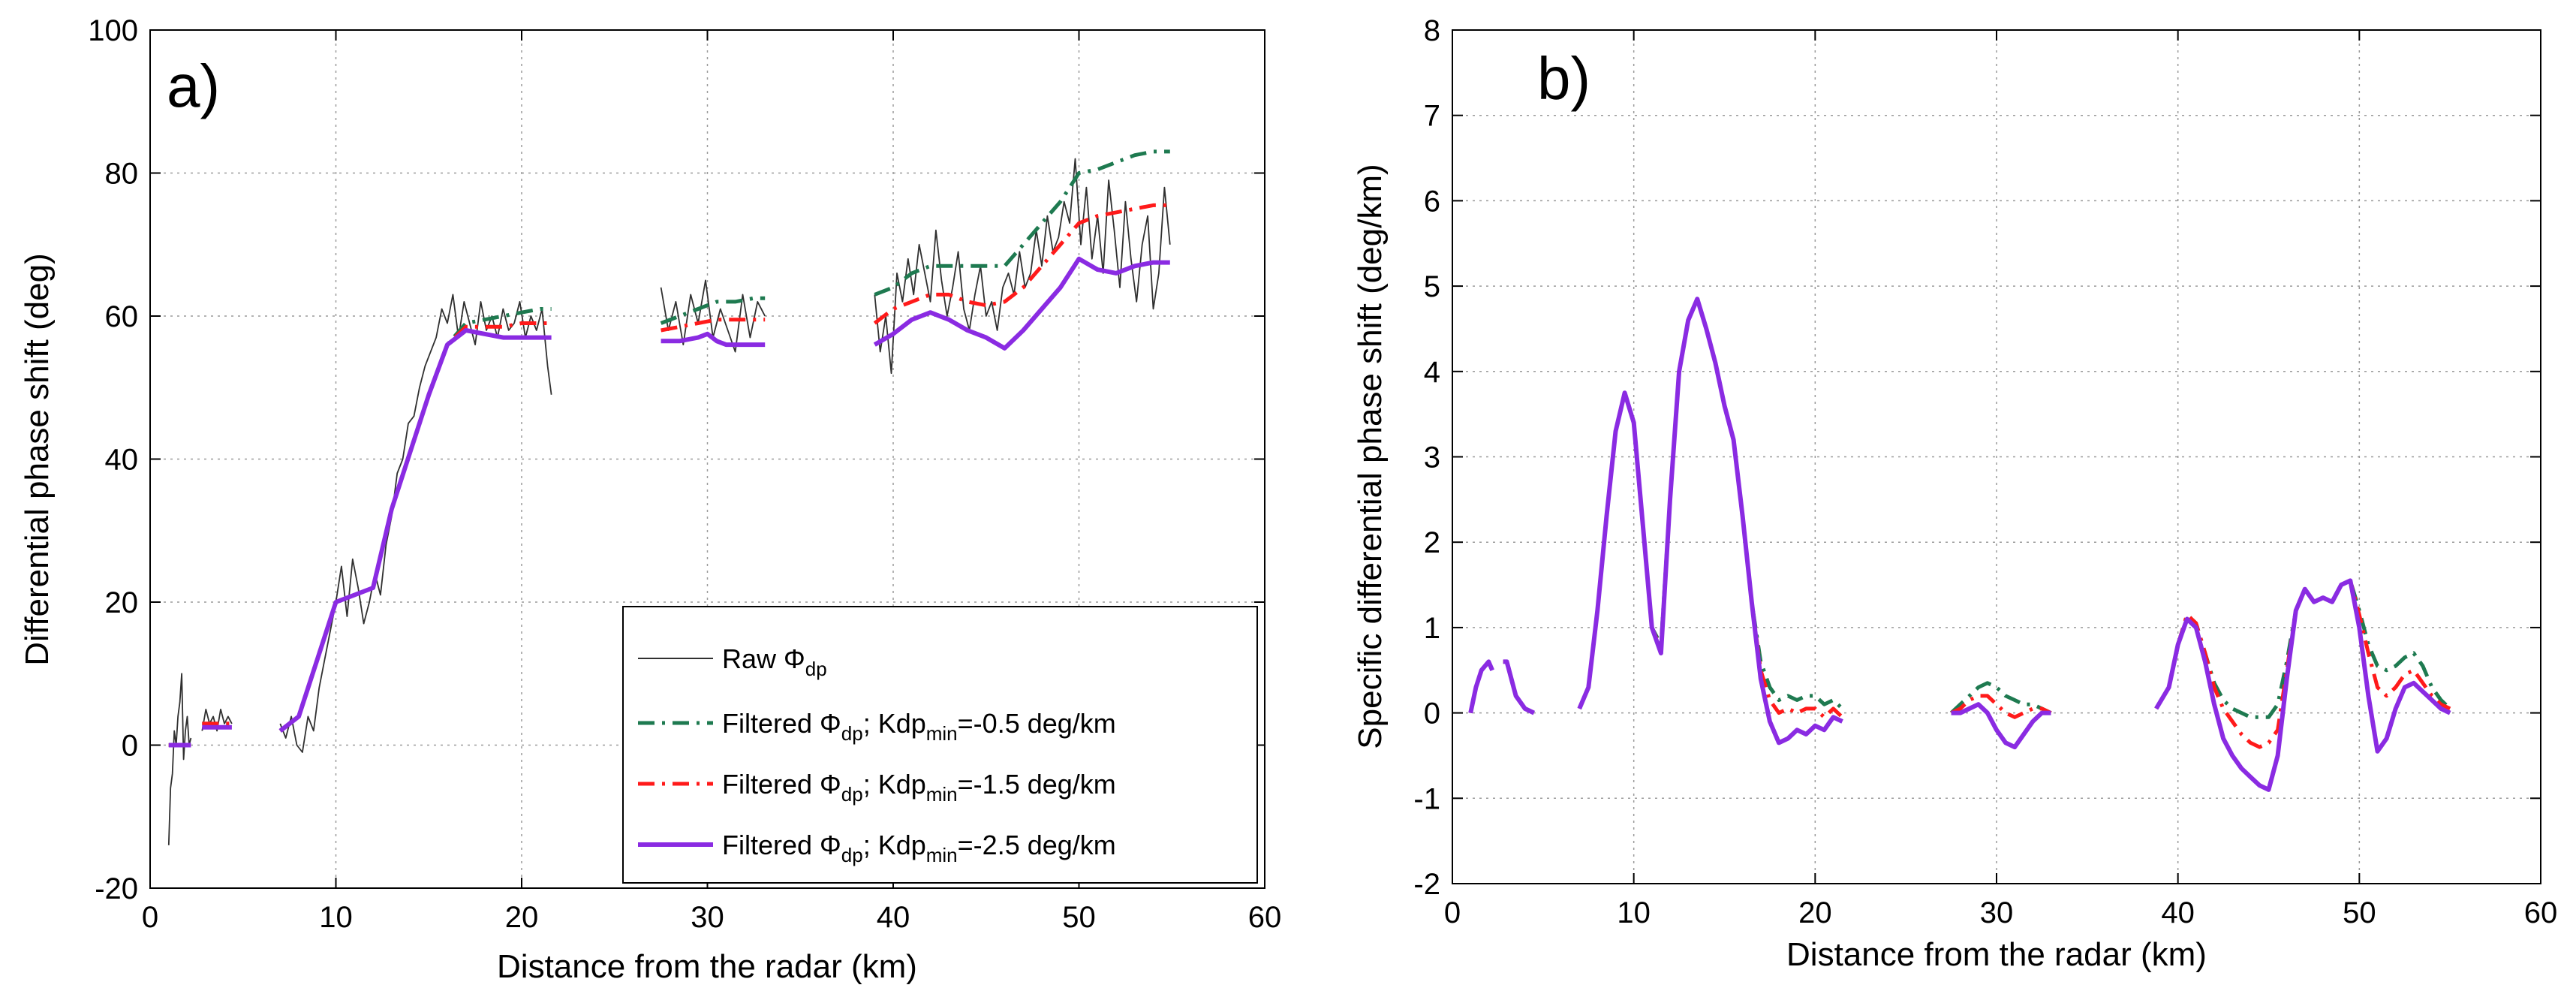  What do you see at coordinates (1426, 798) in the screenshot?
I see `panel-b-ytick-label: -1` at bounding box center [1426, 798].